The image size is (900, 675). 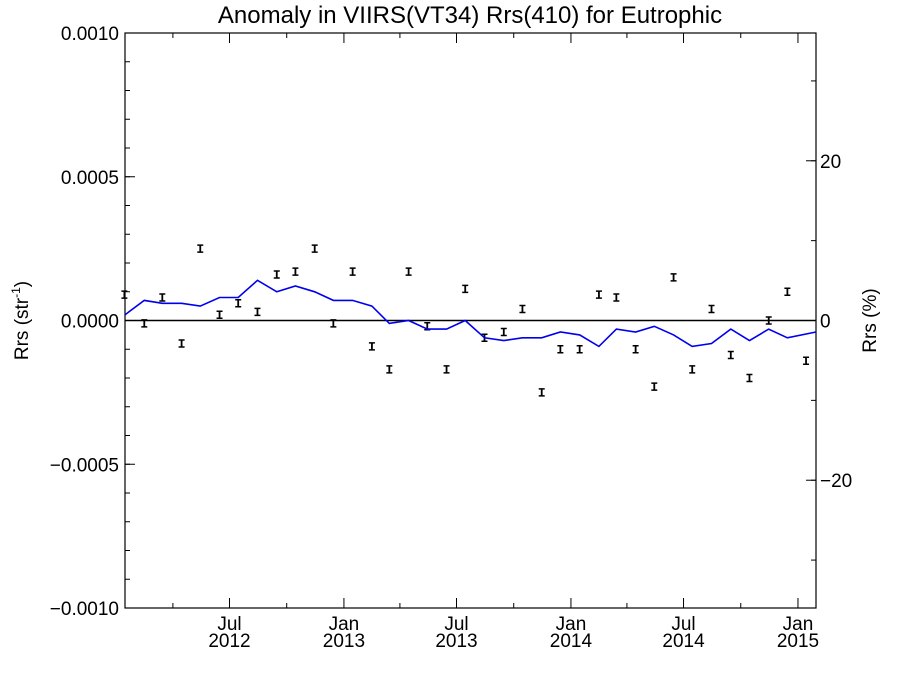 I want to click on y-tick-label-right: −20, so click(x=836, y=481).